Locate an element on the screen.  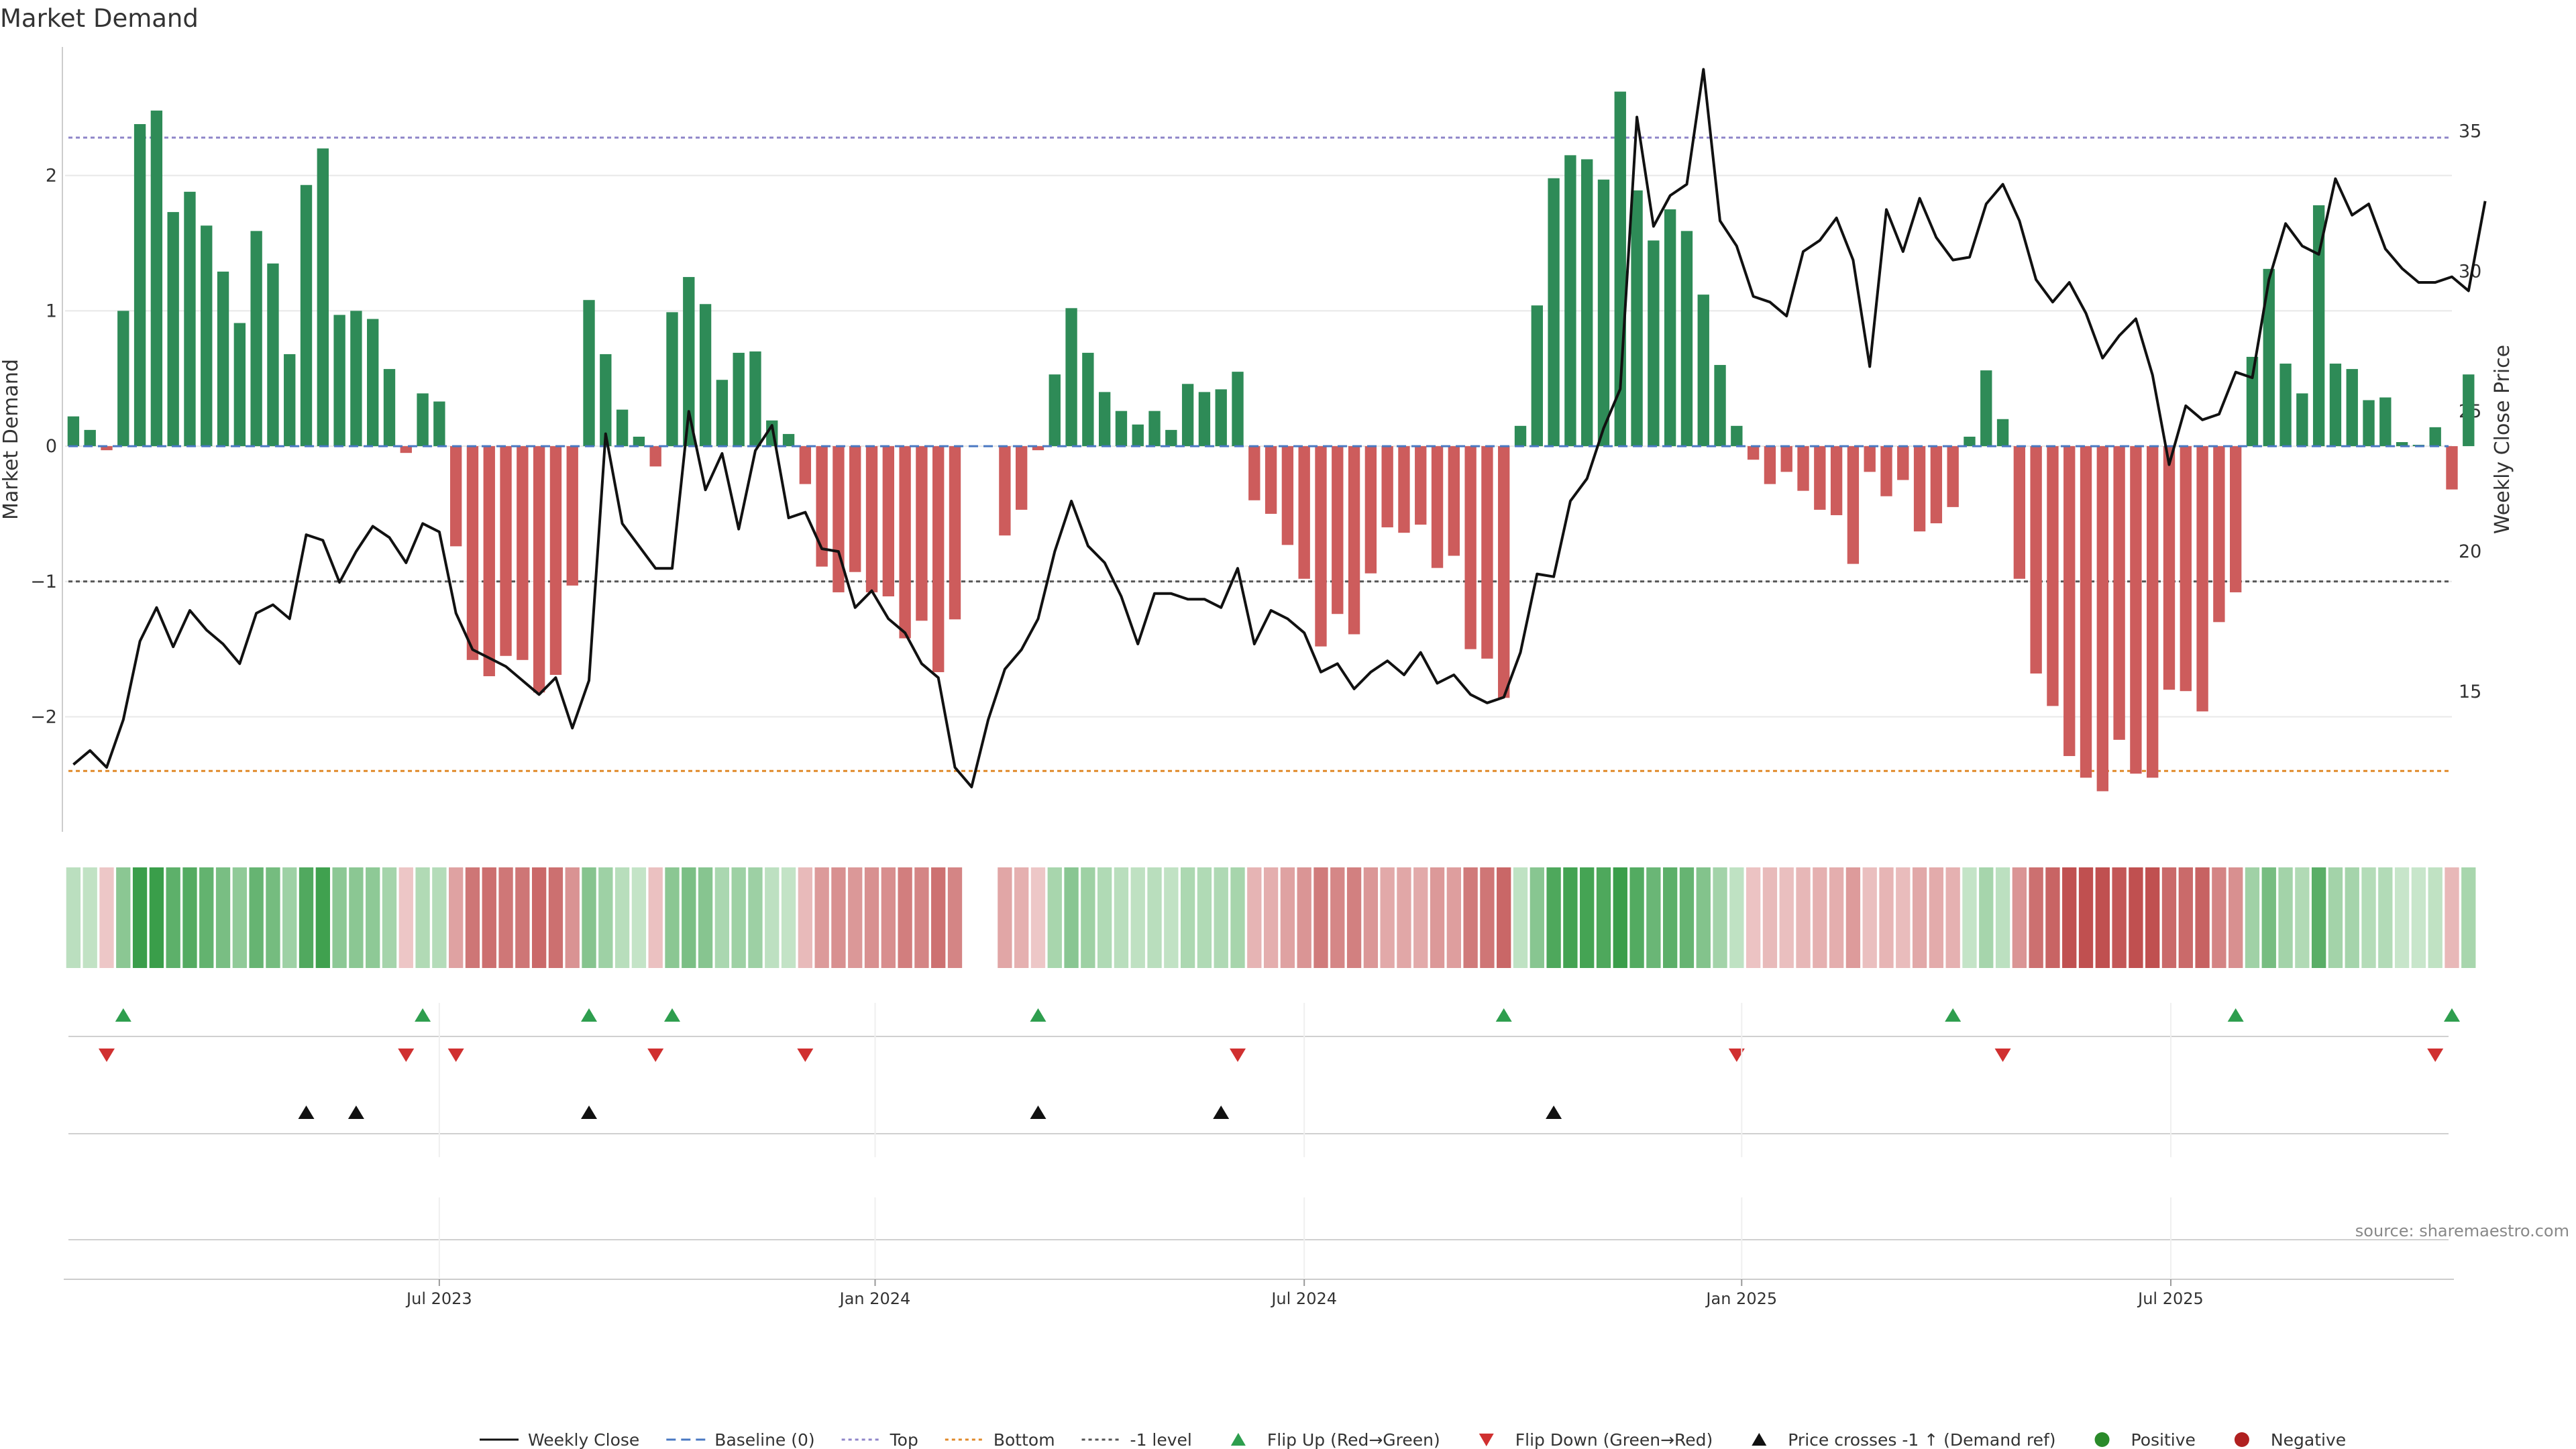
legend-item-0: Weekly Close is located at coordinates (559, 1439).